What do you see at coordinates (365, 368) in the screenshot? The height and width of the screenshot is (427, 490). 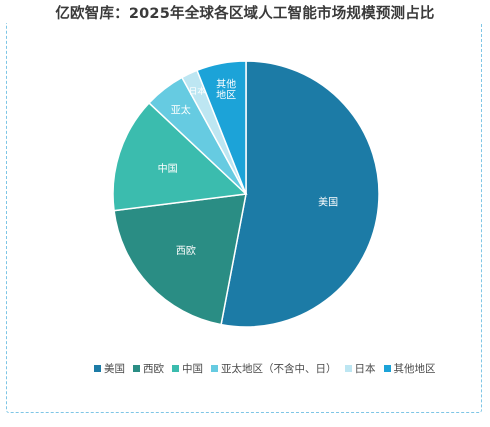 I see `legend-label: 日本` at bounding box center [365, 368].